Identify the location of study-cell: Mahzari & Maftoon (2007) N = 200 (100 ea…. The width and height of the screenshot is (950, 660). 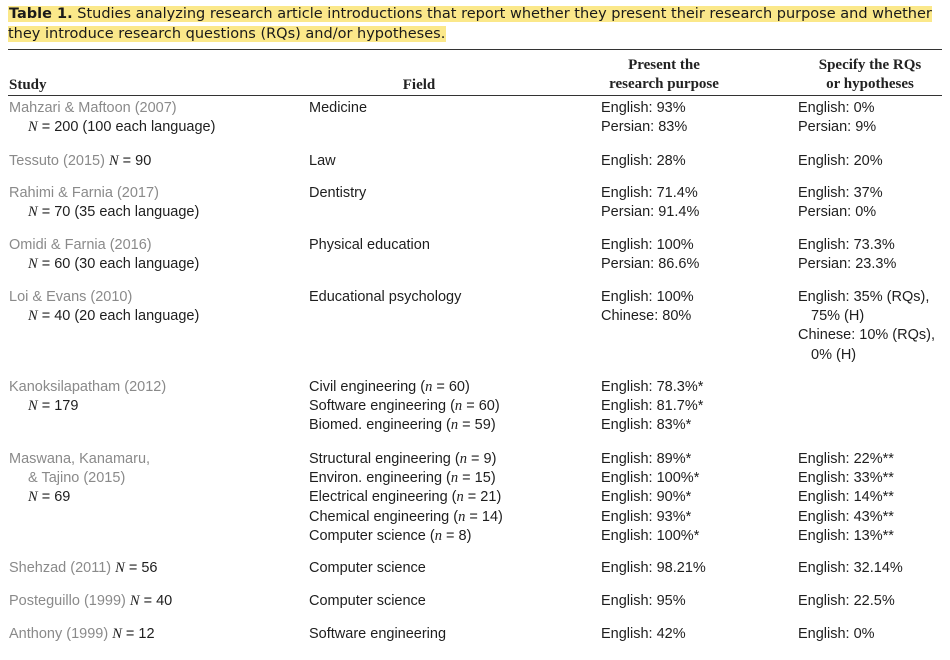
(112, 118).